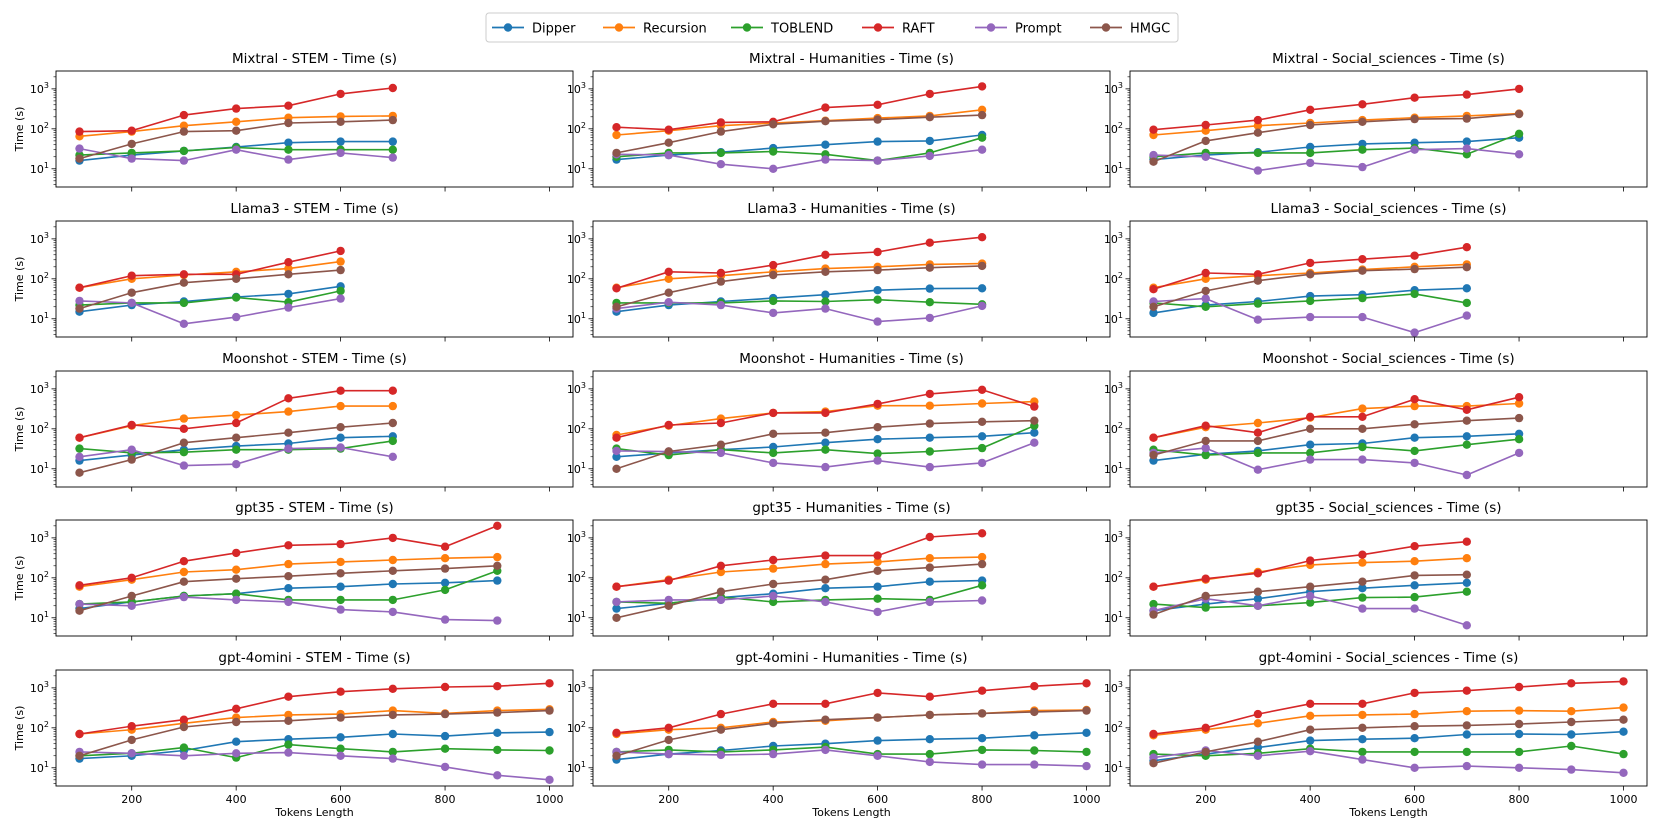 The width and height of the screenshot is (1661, 830). What do you see at coordinates (1388, 741) in the screenshot?
I see `series-hmgc` at bounding box center [1388, 741].